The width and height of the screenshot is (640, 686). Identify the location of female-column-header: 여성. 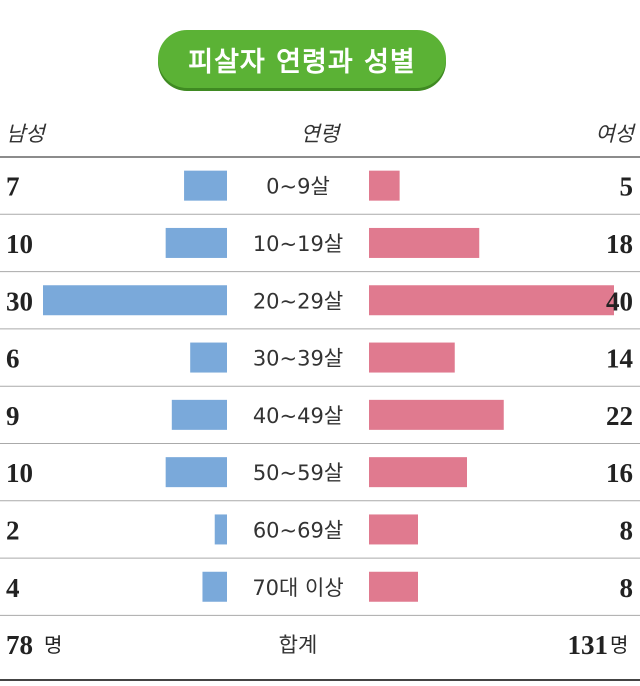
(614, 134).